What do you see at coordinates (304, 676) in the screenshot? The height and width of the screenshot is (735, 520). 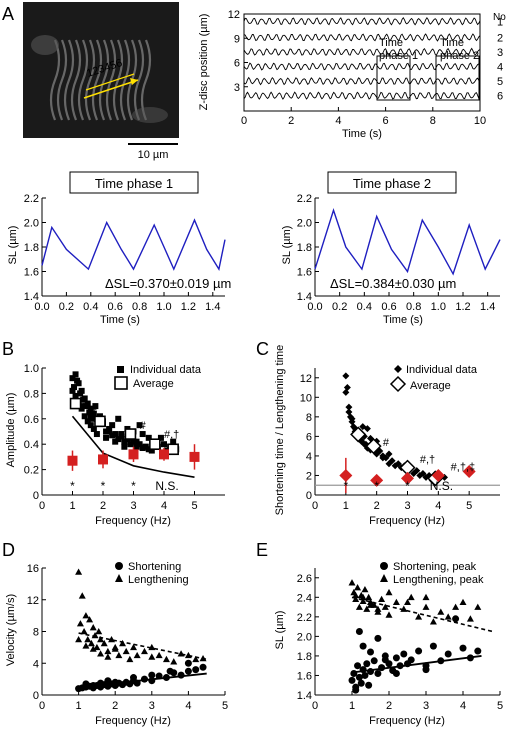 I see `panel-e-y-tick-label: 1.6` at bounding box center [304, 676].